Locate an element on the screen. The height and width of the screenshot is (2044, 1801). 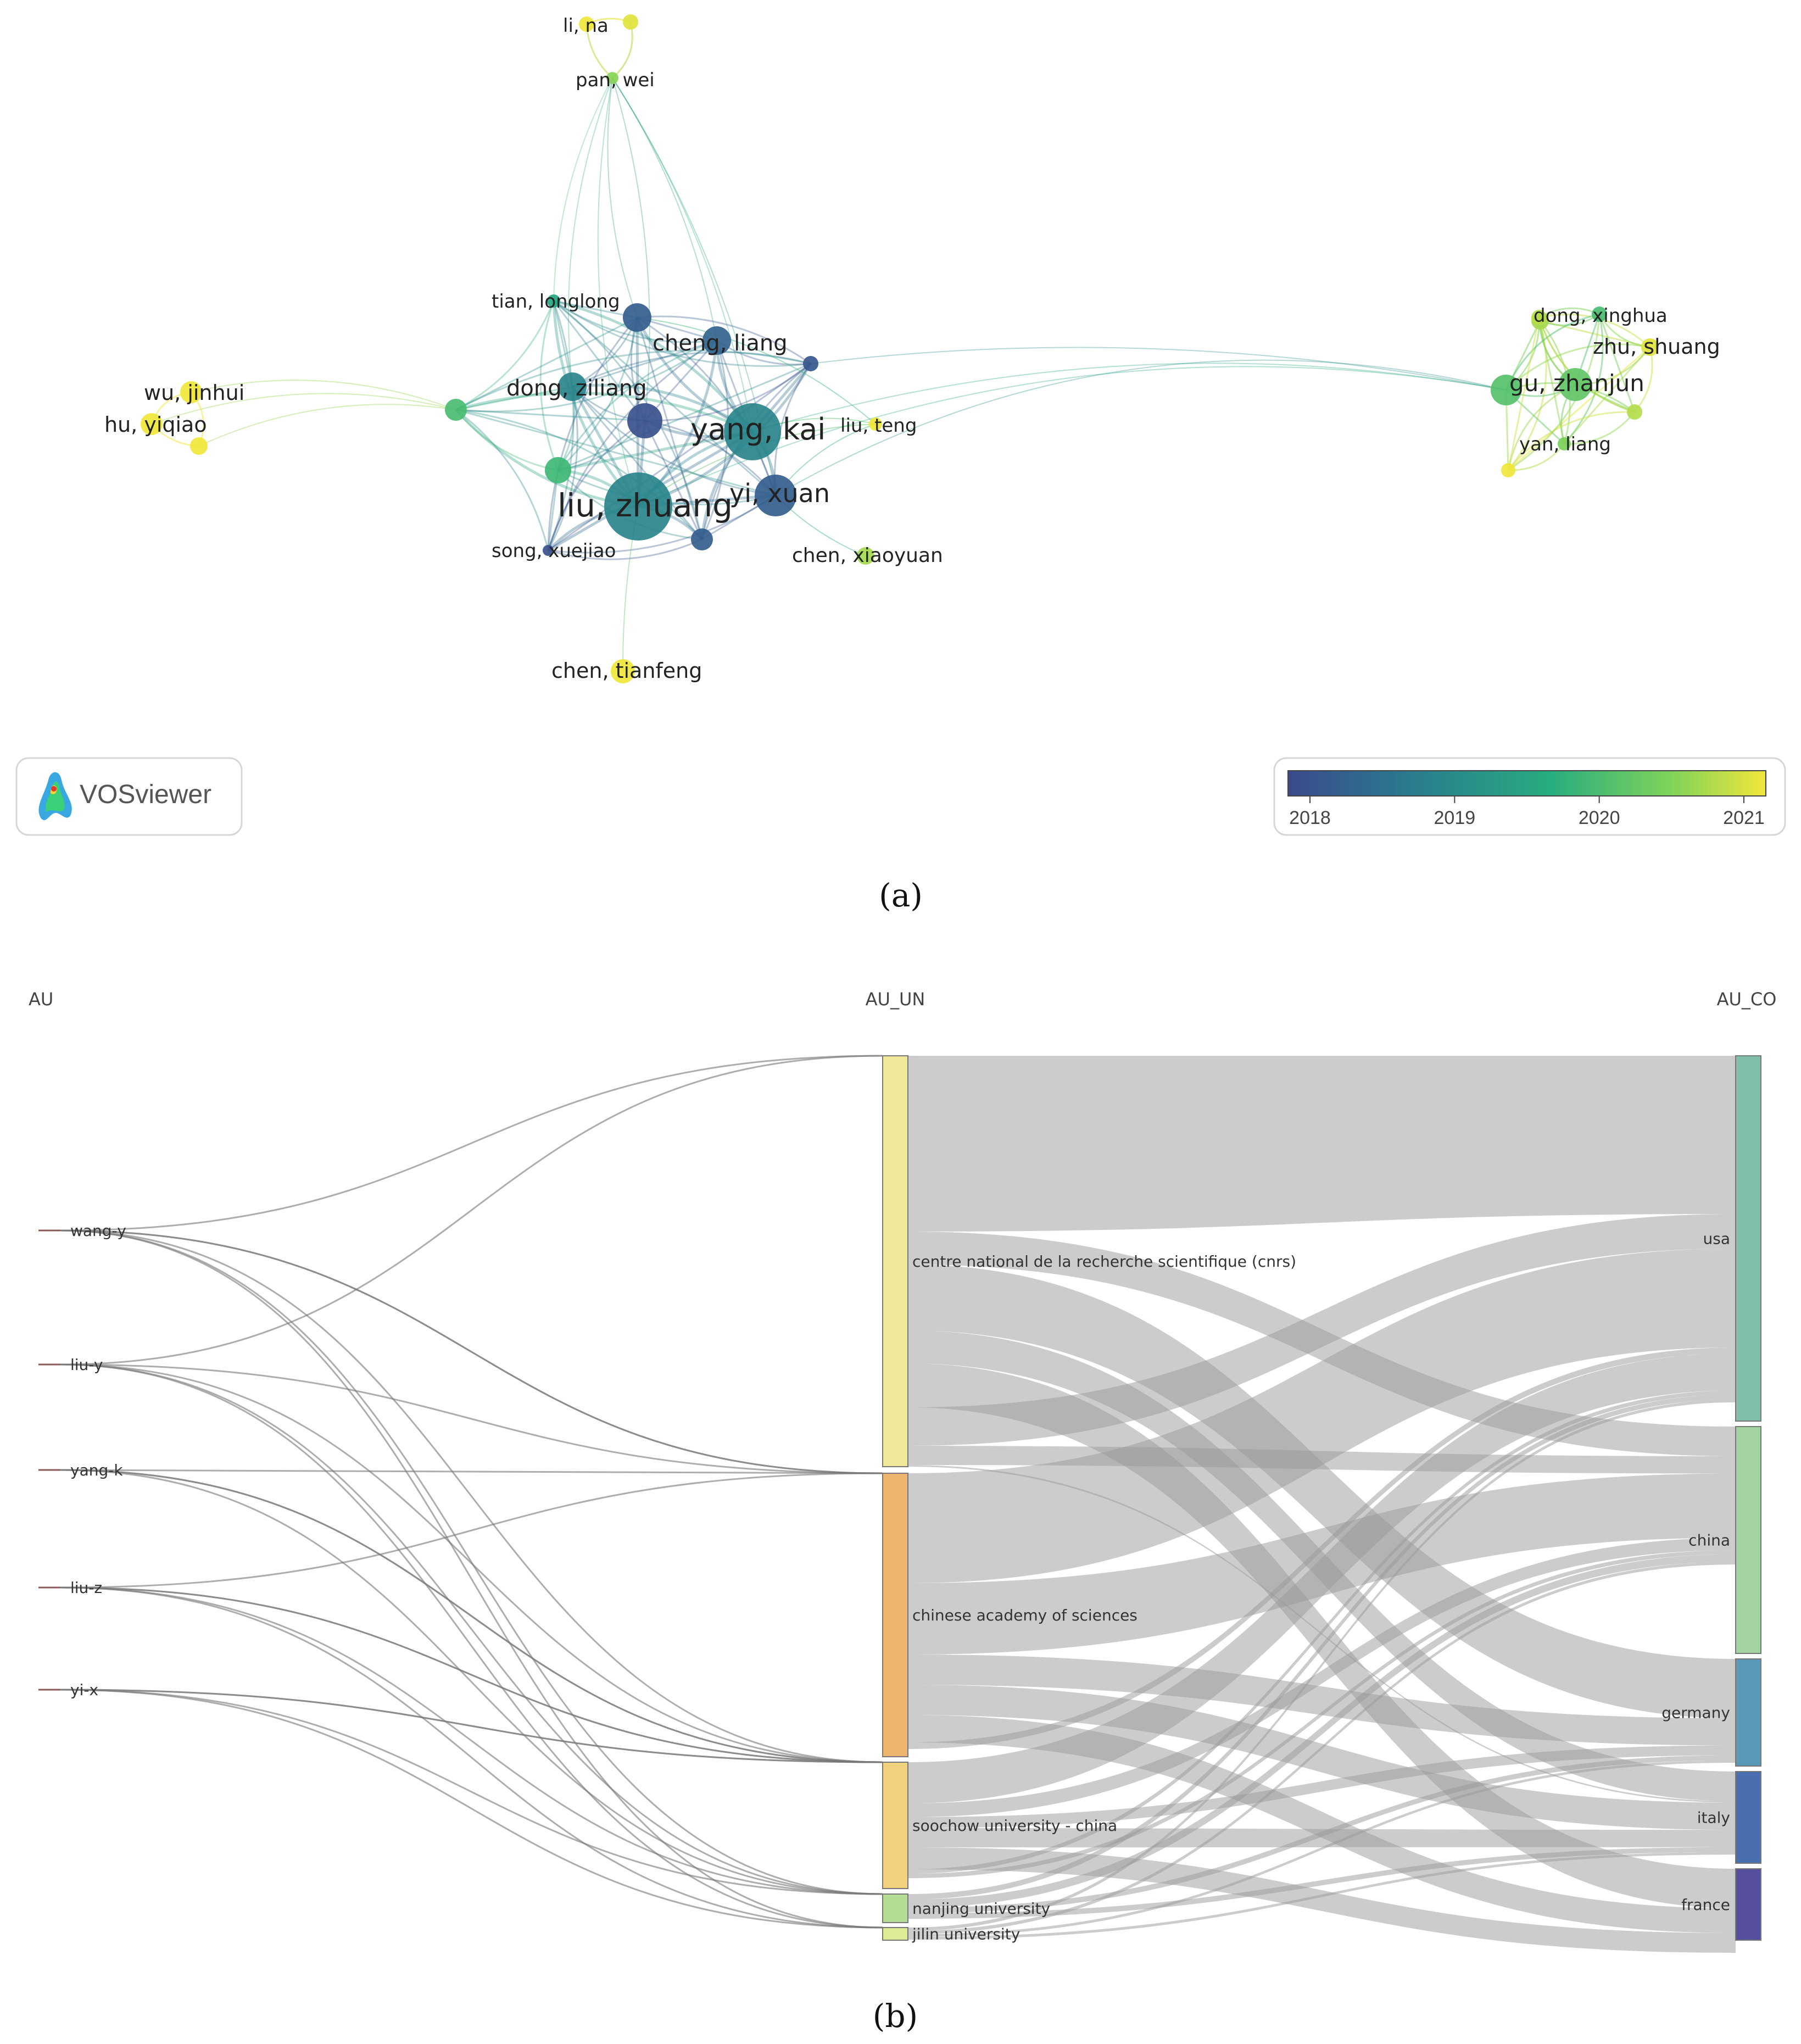
column-headers: AU AU_UN AU_CO is located at coordinates (902, 1000).